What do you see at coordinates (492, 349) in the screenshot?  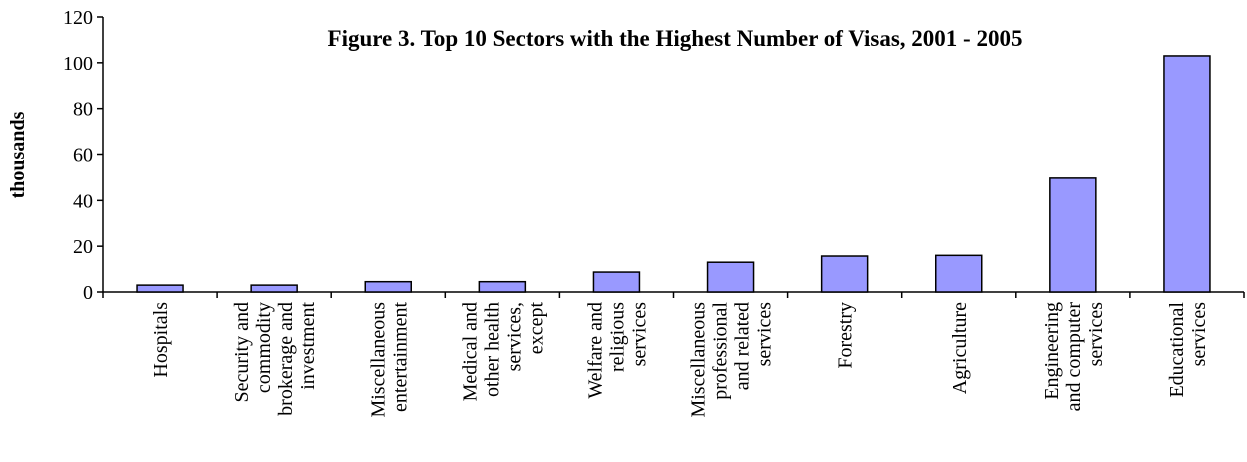 I see `x-tick-label: other health` at bounding box center [492, 349].